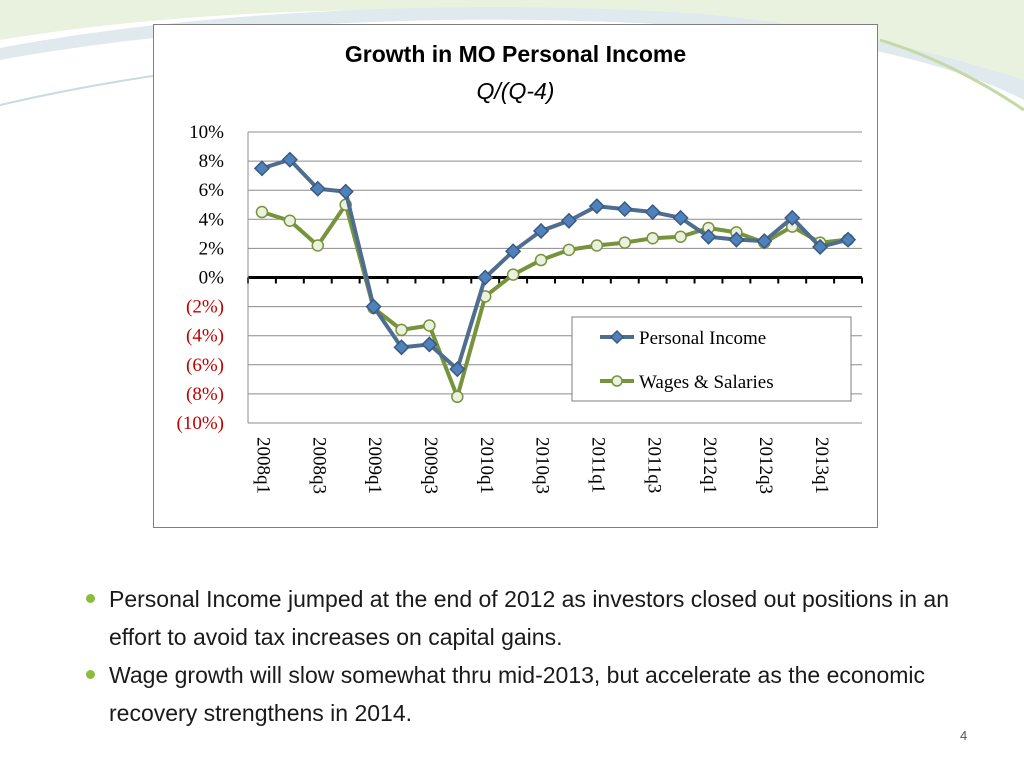  Describe the element at coordinates (486, 465) in the screenshot. I see `x-tick-label: 2010q1` at that location.